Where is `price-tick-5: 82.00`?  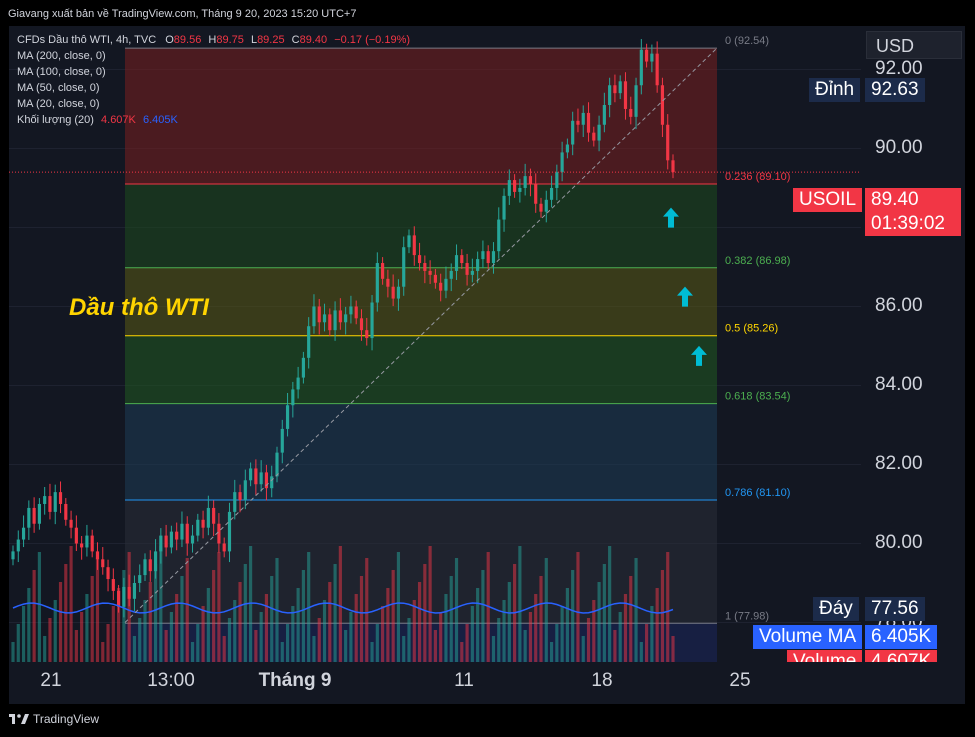 price-tick-5: 82.00 is located at coordinates (899, 464).